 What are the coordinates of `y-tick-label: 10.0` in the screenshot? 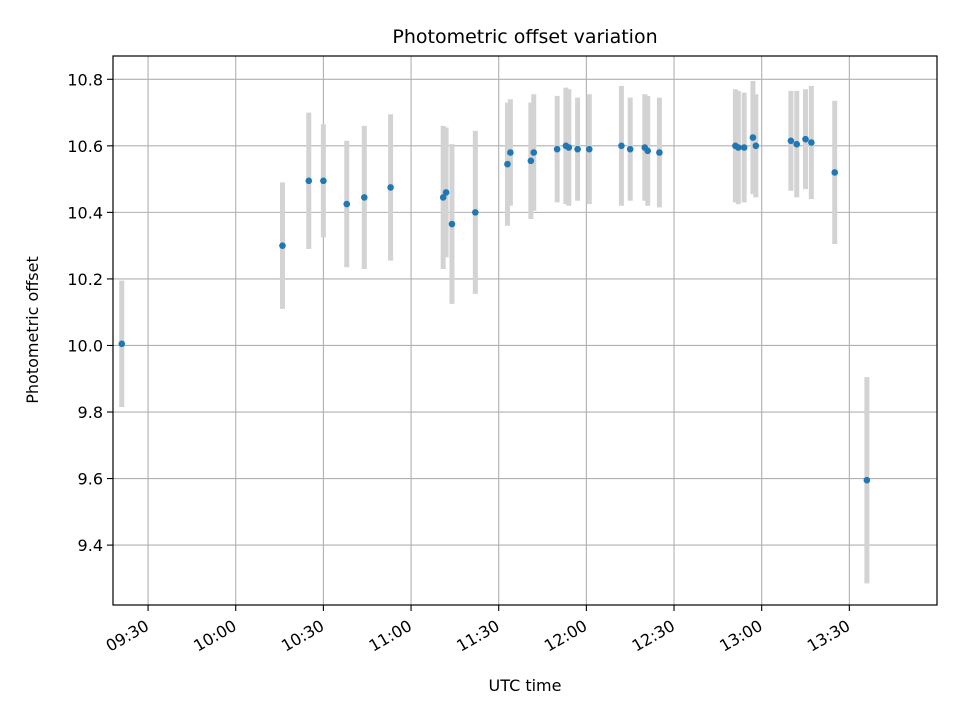 It's located at (85, 345).